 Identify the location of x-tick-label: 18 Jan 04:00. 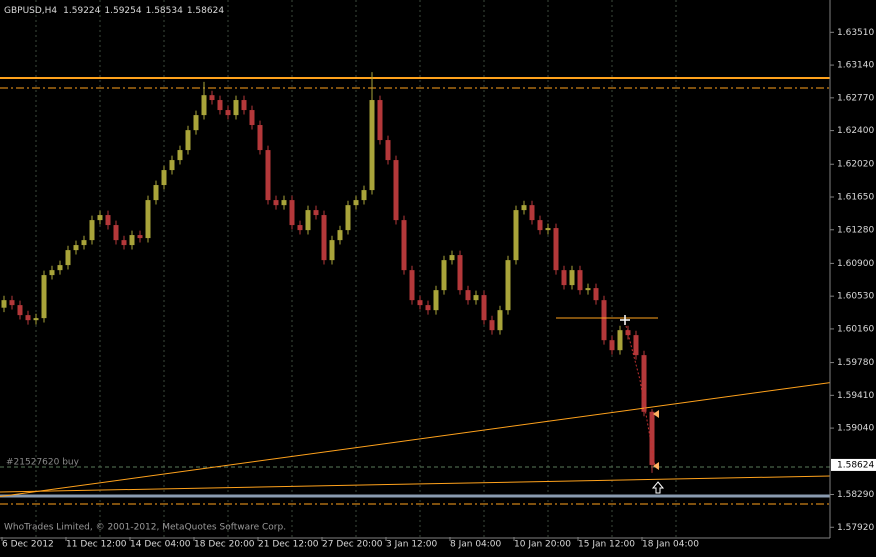
(670, 545).